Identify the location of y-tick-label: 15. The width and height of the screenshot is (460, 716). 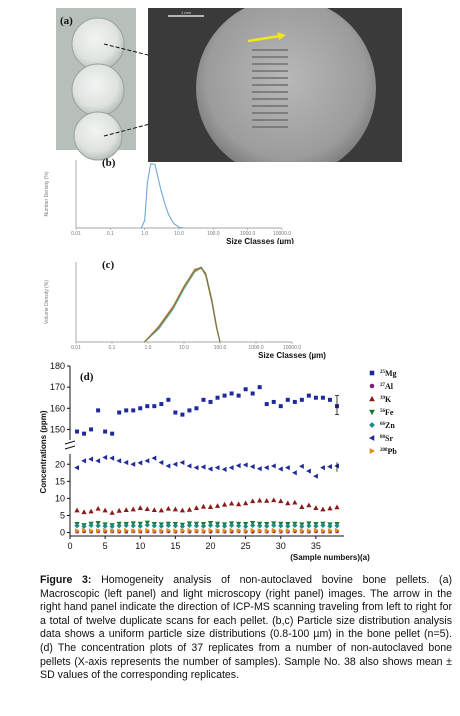
(60, 481).